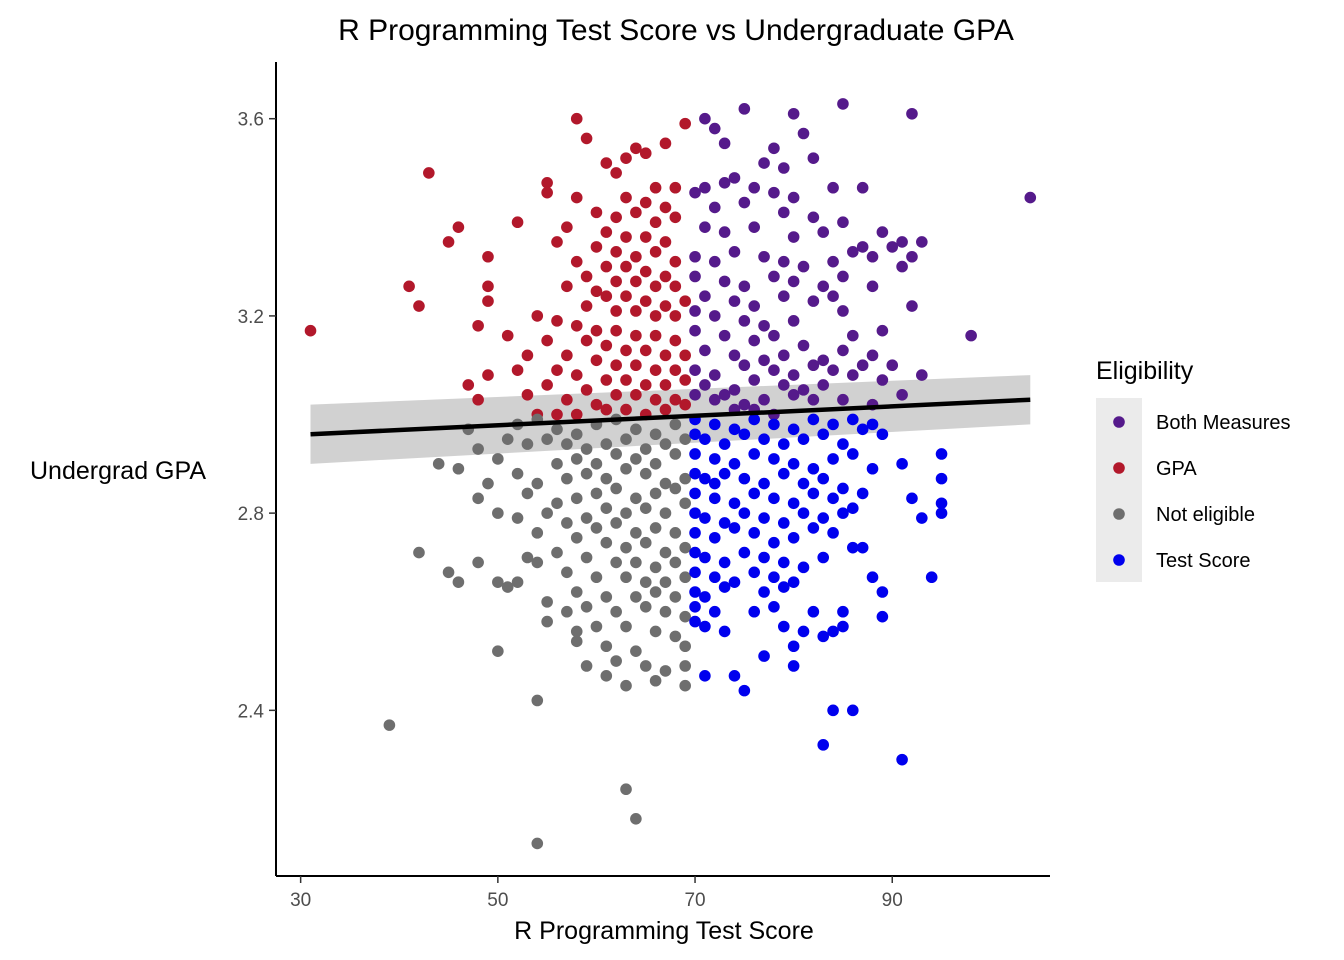 This screenshot has height=960, width=1344. Describe the element at coordinates (537, 631) in the screenshot. I see `series-not-eligible` at that location.